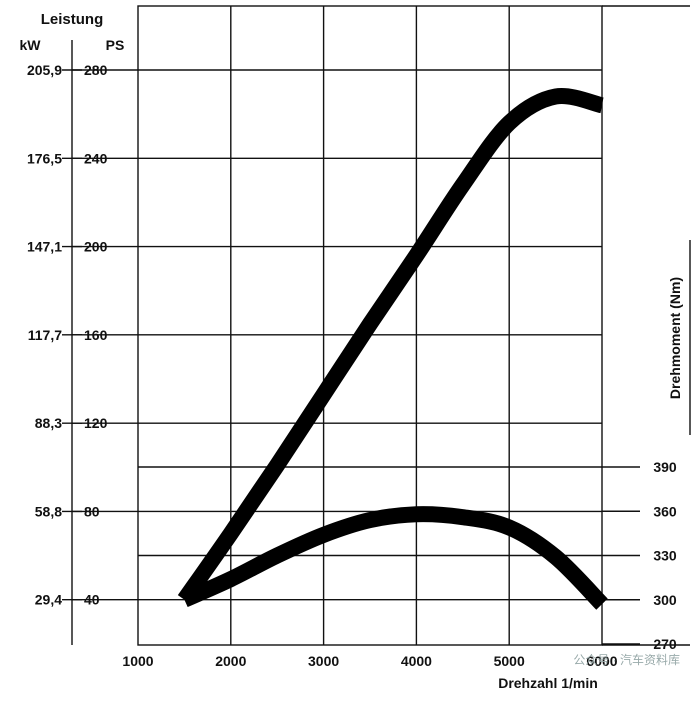 This screenshot has height=704, width=696. What do you see at coordinates (96, 158) in the screenshot?
I see `tick-label-ps: 240` at bounding box center [96, 158].